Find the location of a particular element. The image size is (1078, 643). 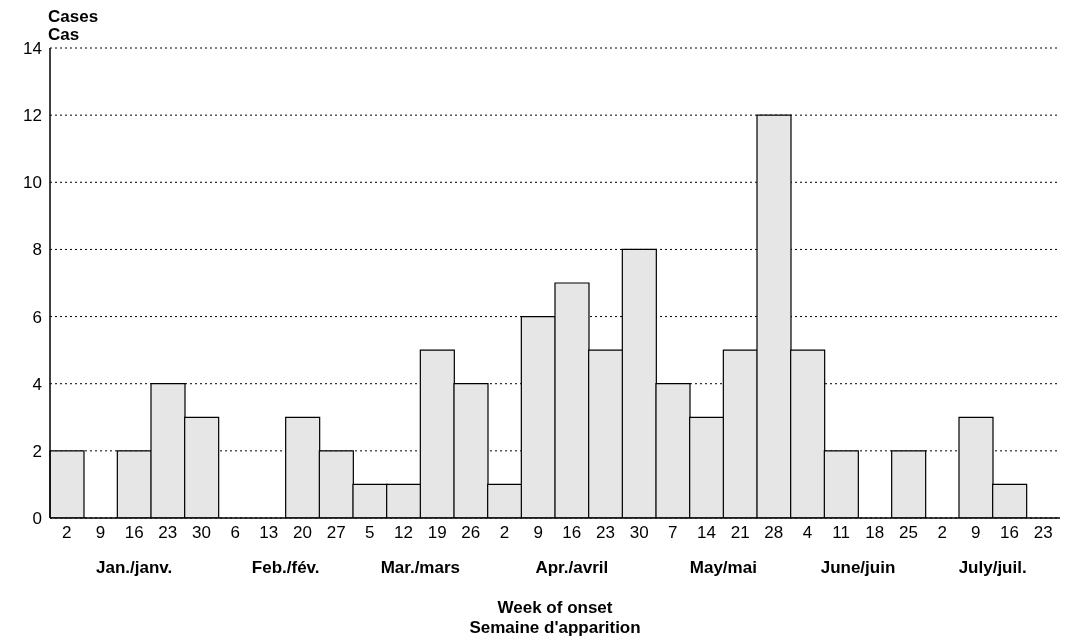

y-tick-label: 14 is located at coordinates (32, 49).